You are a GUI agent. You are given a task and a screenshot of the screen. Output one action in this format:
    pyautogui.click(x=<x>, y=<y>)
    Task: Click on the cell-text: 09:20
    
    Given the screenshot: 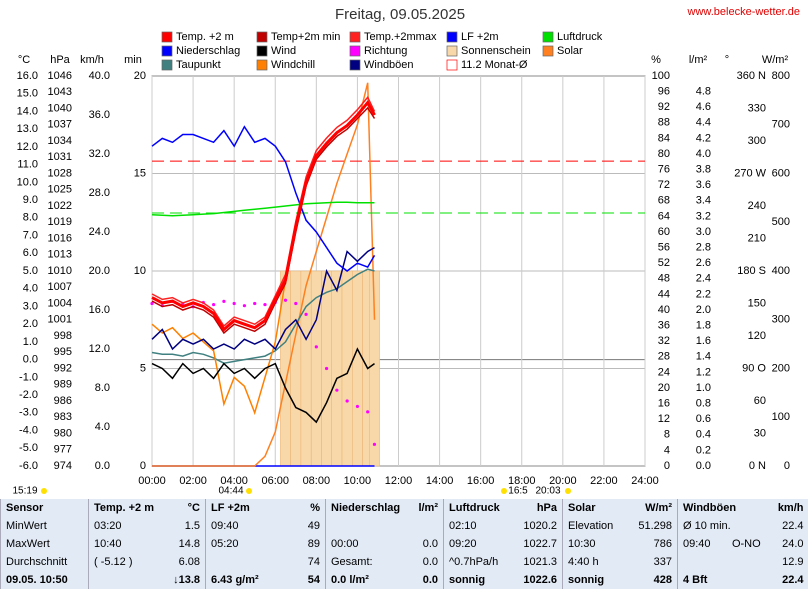 What is the action you would take?
    pyautogui.click(x=463, y=544)
    